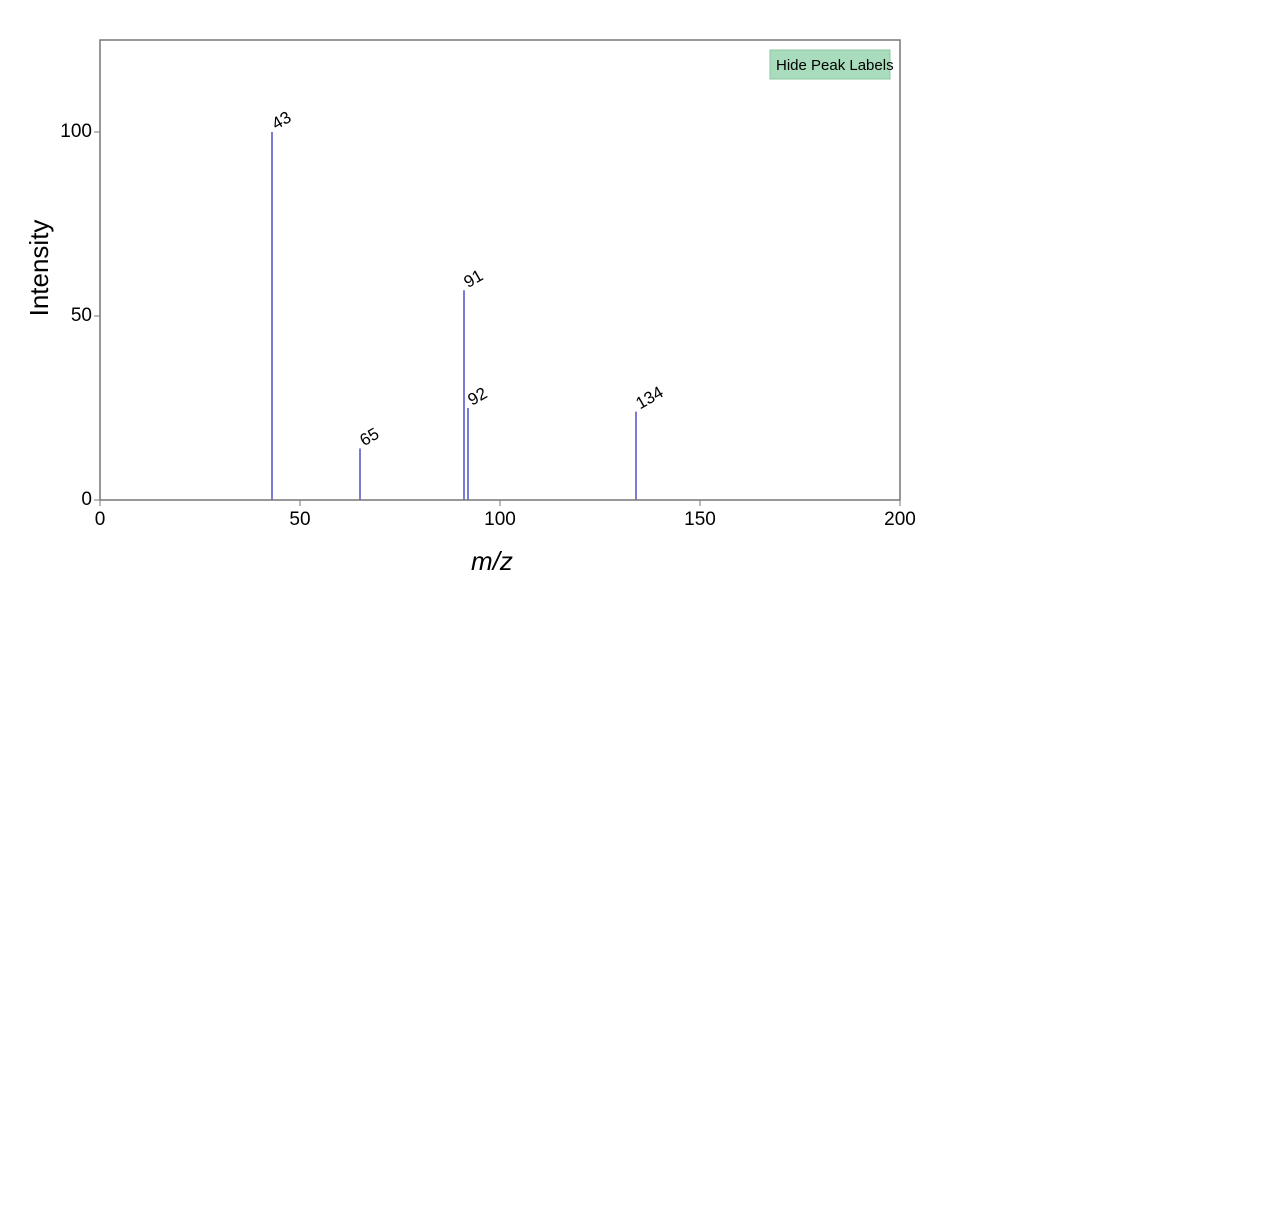 This screenshot has width=1265, height=1228. Describe the element at coordinates (700, 519) in the screenshot. I see `x-tick-label: 150` at that location.